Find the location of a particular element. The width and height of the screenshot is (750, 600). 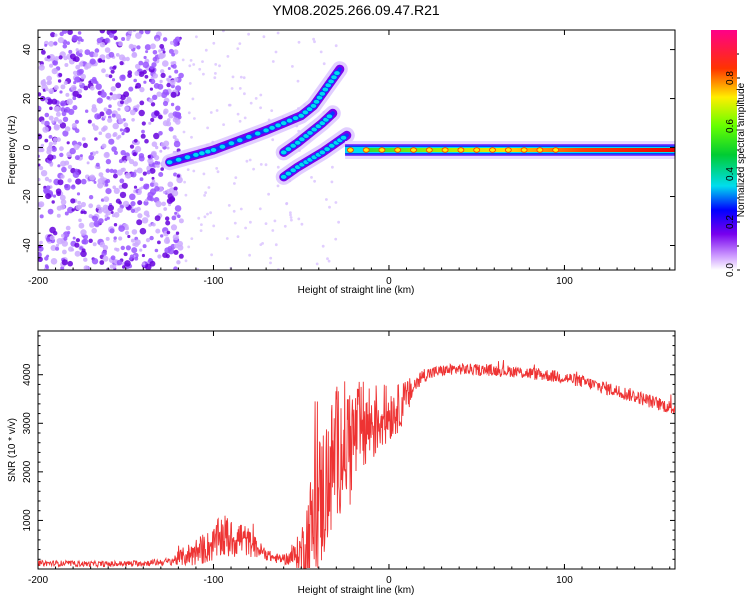

carrier-core is located at coordinates (520, 150).